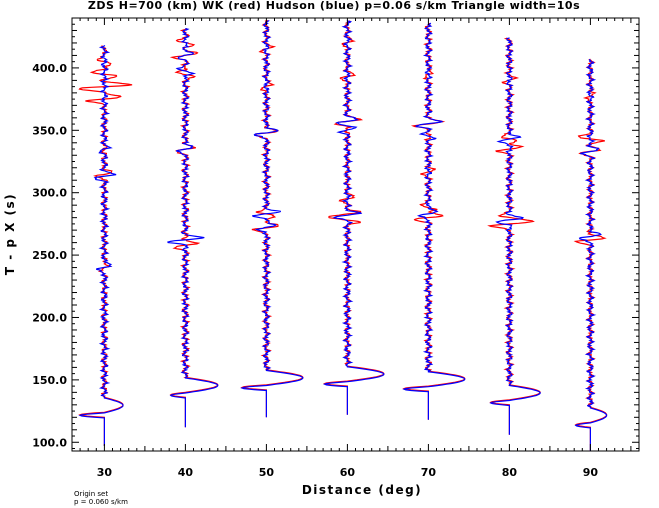  I want to click on y-tick-label: 400.0, so click(49, 68).